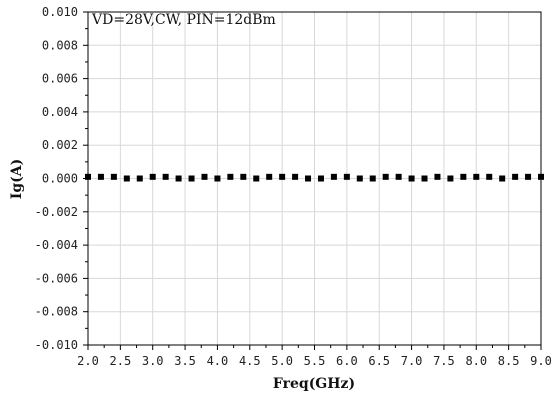 The width and height of the screenshot is (559, 396). I want to click on y-tick-label: 0.006, so click(60, 79).